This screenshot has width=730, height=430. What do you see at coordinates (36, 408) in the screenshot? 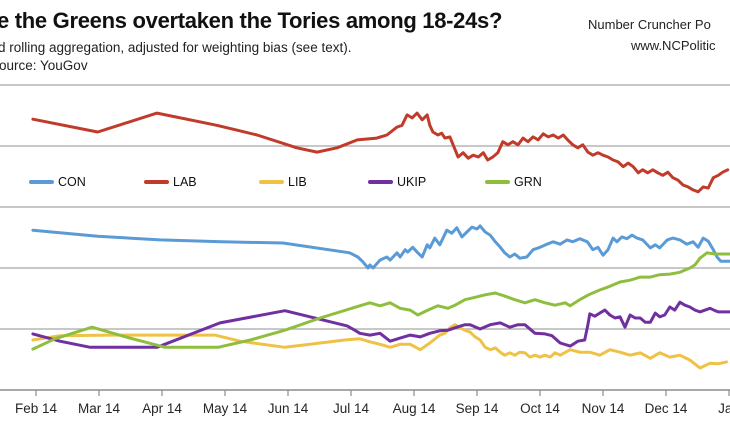
I see `x-axis-label: Feb 14` at bounding box center [36, 408].